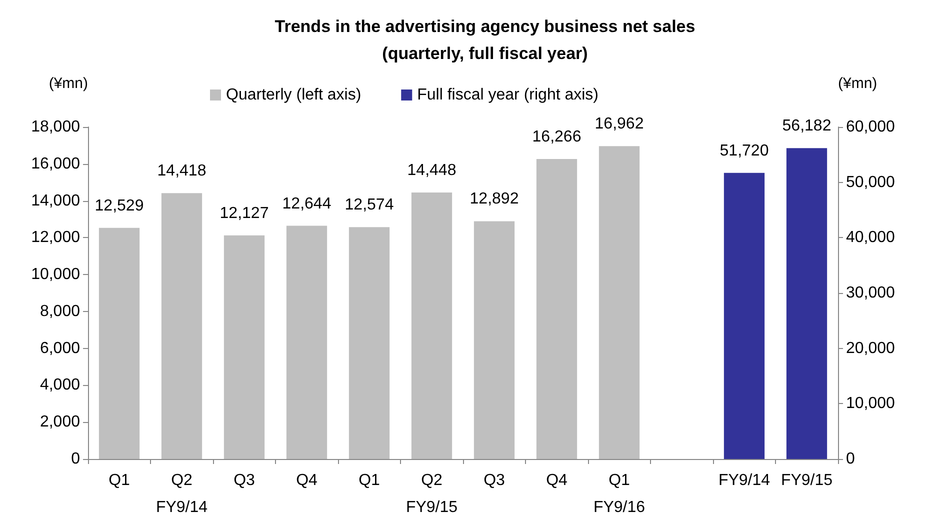  I want to click on y-tick-label: 6,000, so click(60, 348).